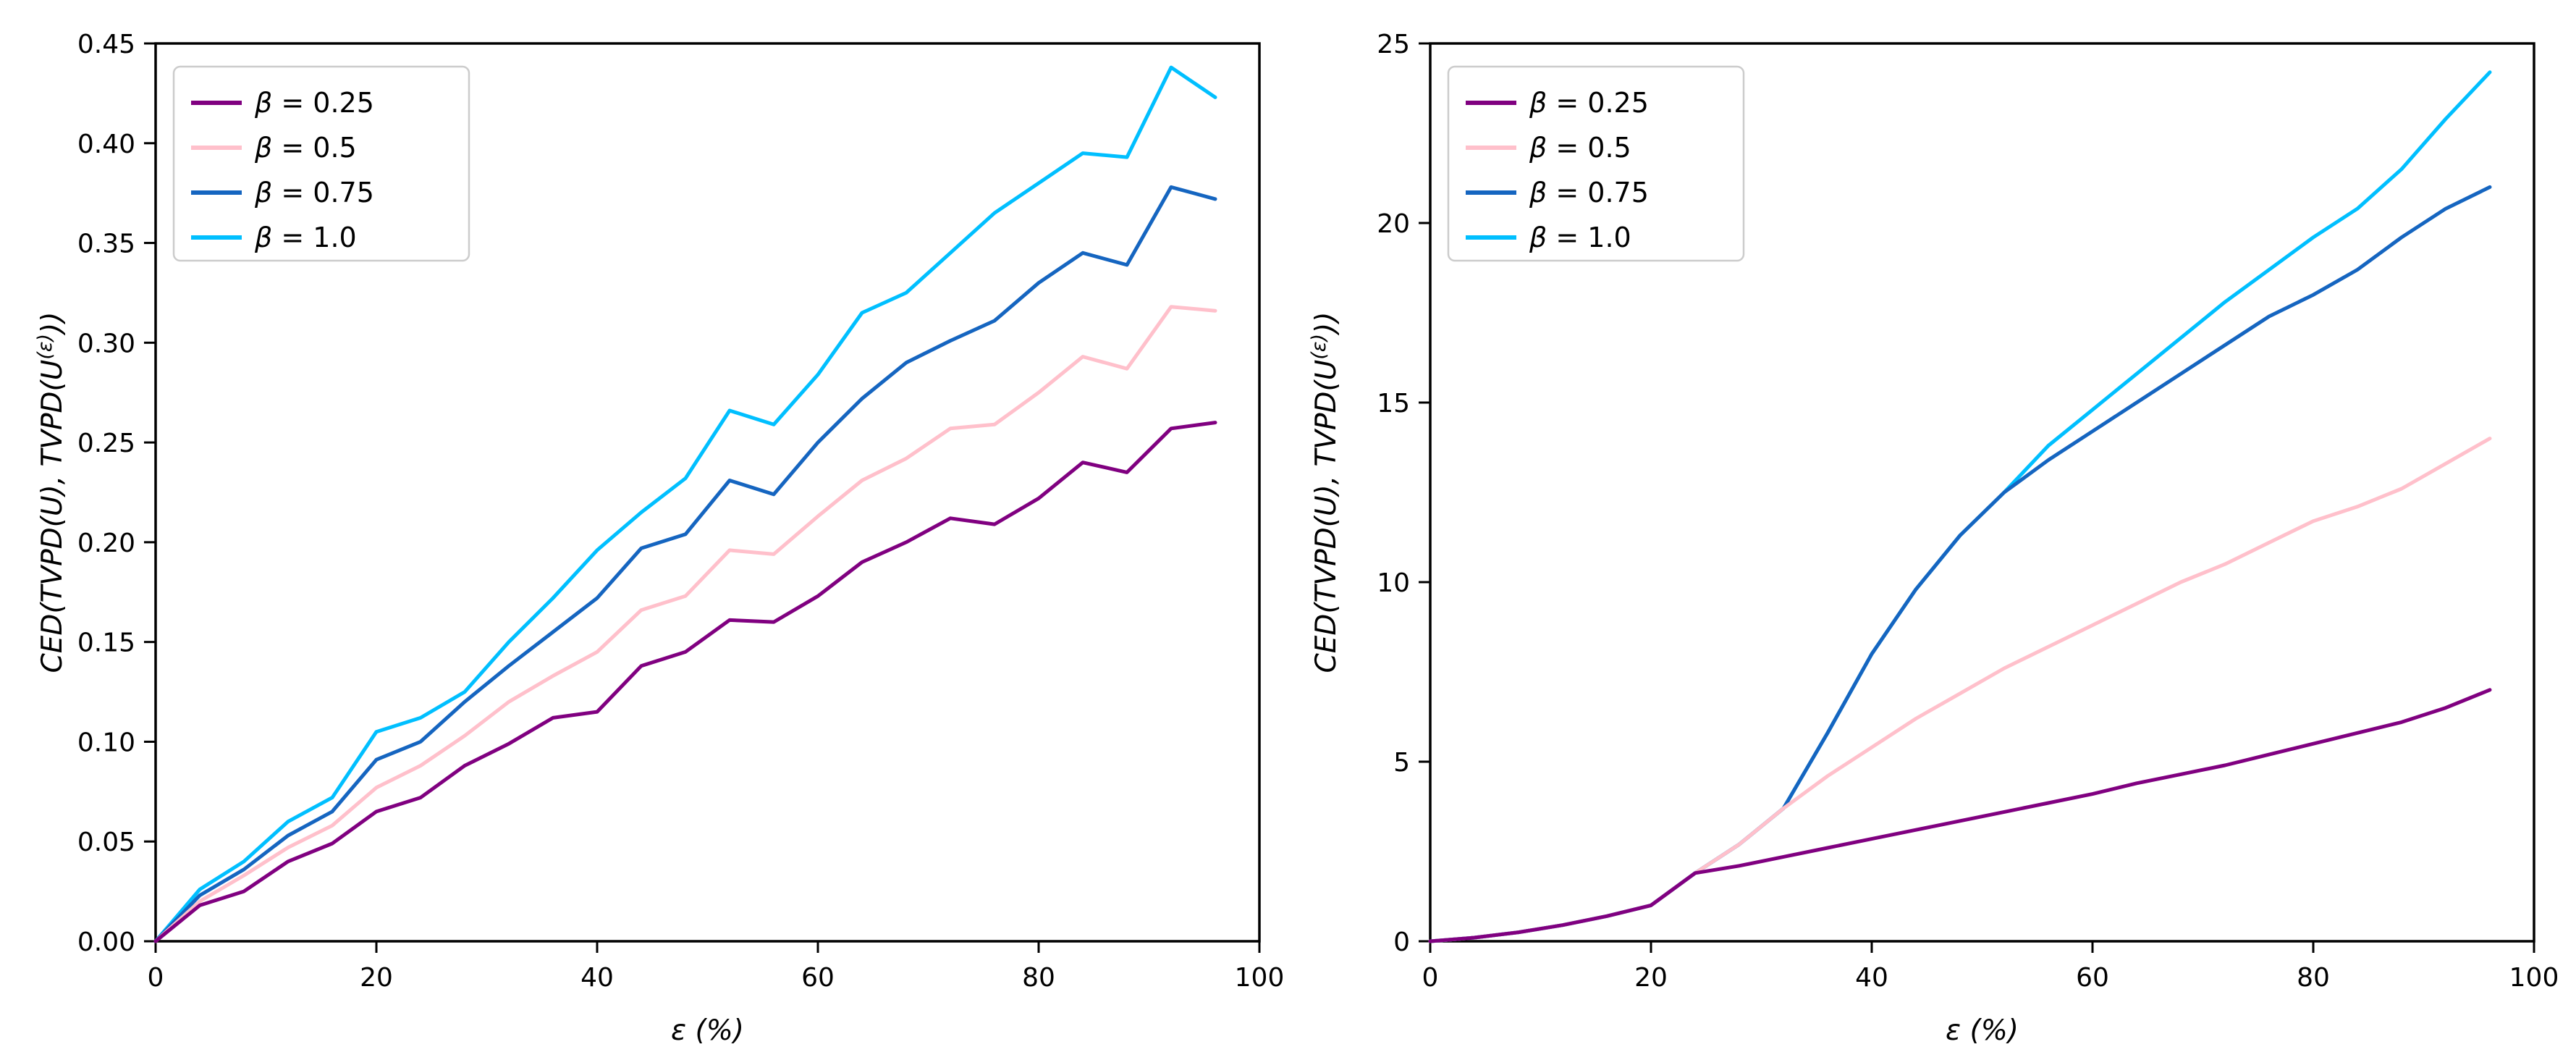 This screenshot has height=1060, width=2576. Describe the element at coordinates (1402, 763) in the screenshot. I see `y-tick-label: 5` at that location.